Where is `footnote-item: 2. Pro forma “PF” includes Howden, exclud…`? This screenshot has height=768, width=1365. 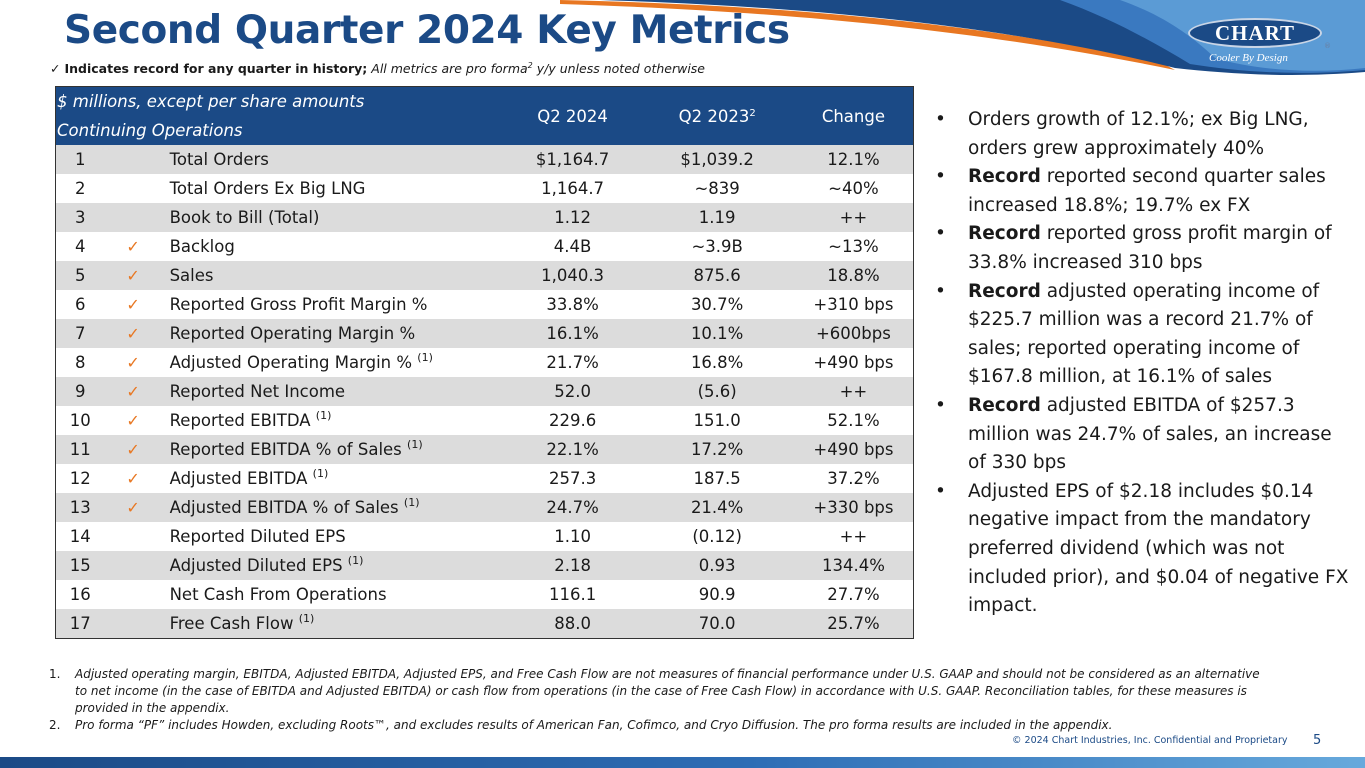
footnote-item: 2. Pro forma “PF” includes Howden, exclud… is located at coordinates (659, 725).